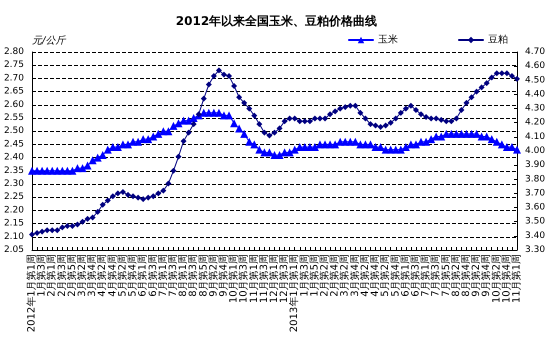  I want to click on y2-tick-label: 4.00, so click(535, 151).